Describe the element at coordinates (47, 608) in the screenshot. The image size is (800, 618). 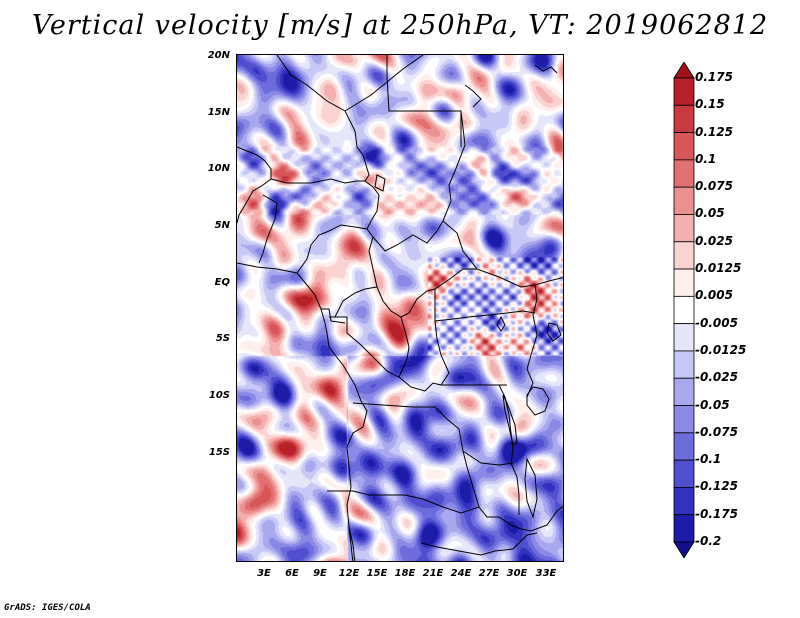
I see `footer-credit: GrADS: IGES/COLA` at that location.